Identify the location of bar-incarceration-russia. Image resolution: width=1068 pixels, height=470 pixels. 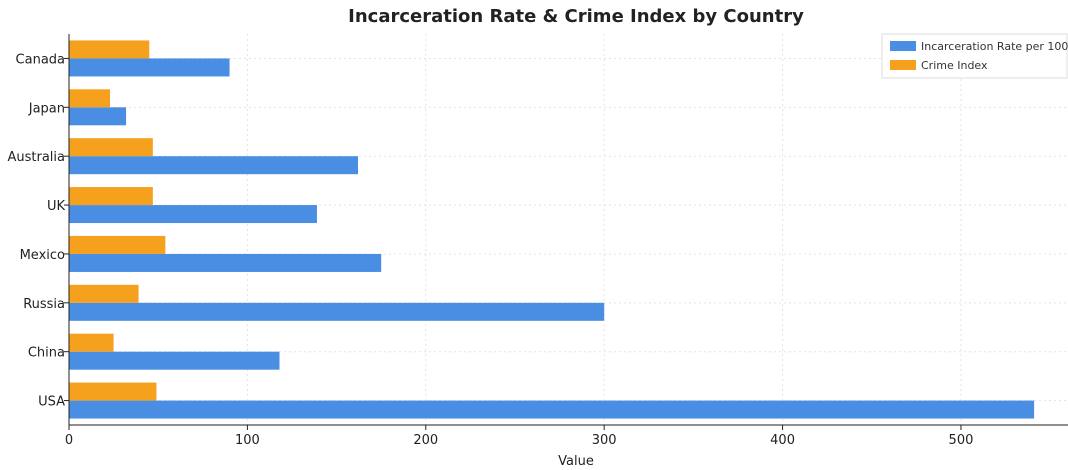
(337, 311).